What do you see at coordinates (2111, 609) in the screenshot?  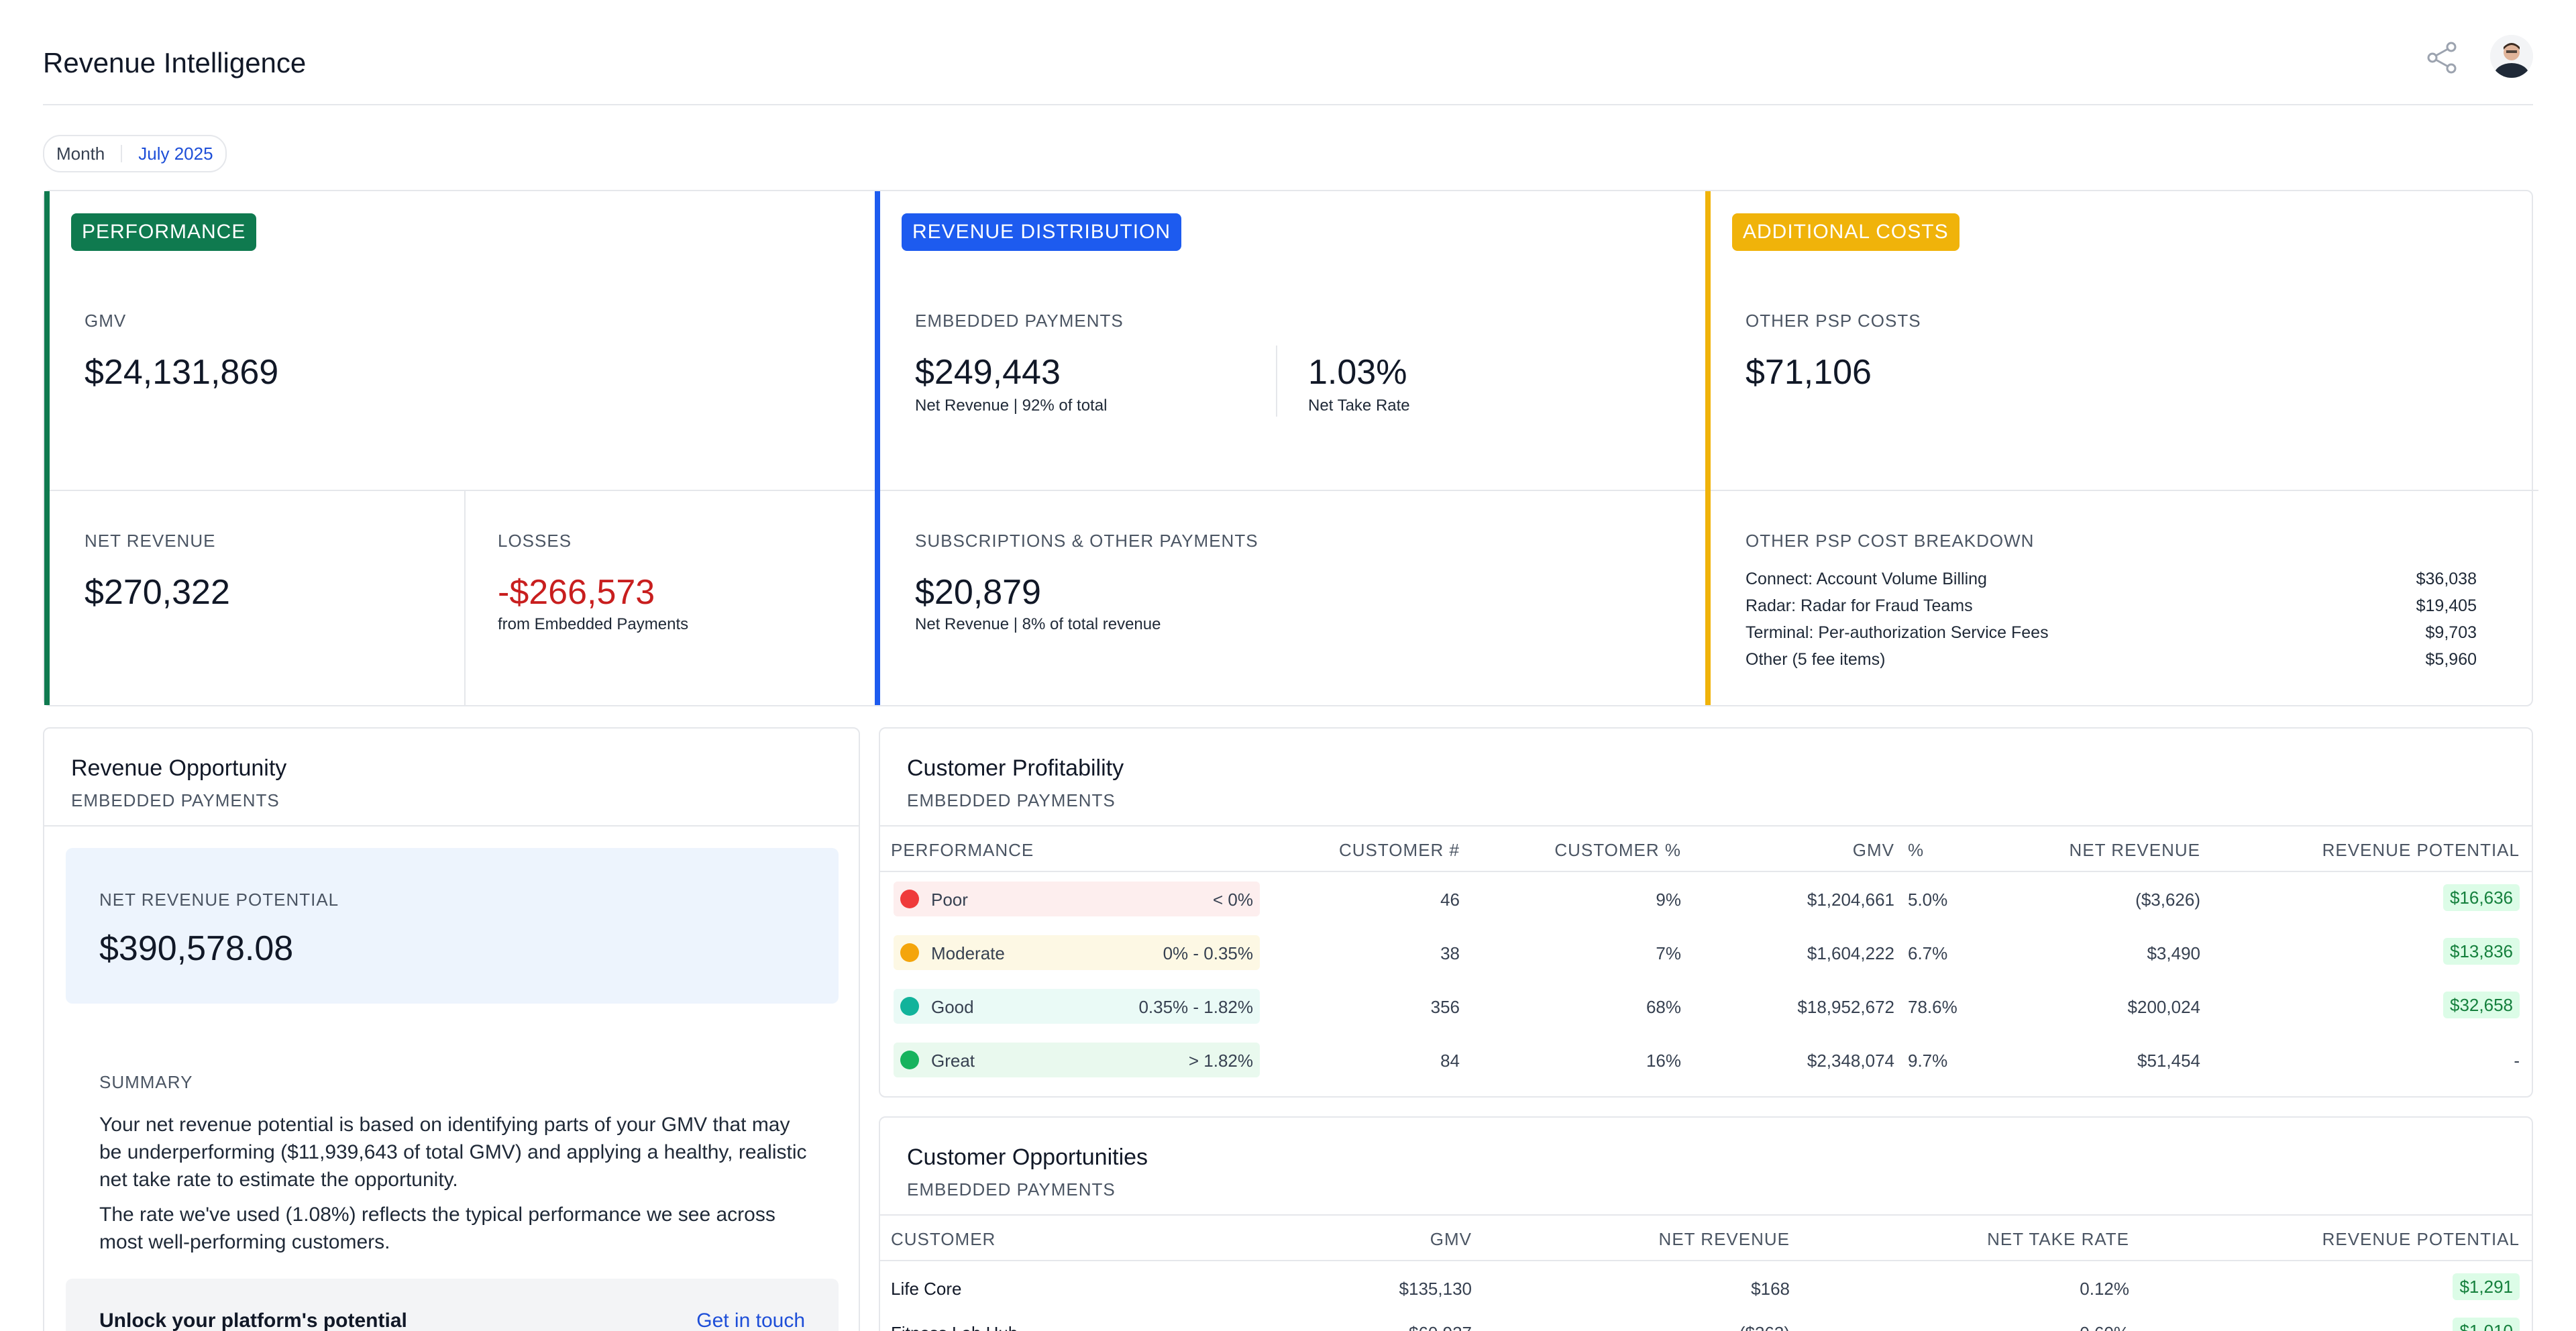 I see `list-item: Radar: Radar for Fraud Teams $19,405` at bounding box center [2111, 609].